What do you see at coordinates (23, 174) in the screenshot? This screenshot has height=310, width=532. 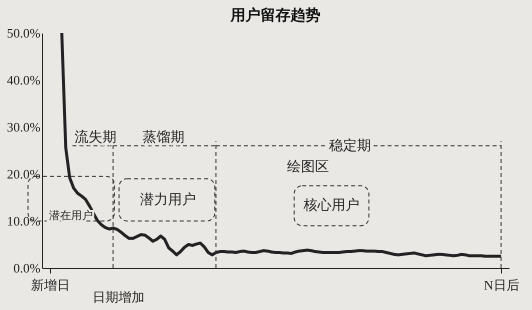 I see `y-tick-label: 20.0%` at bounding box center [23, 174].